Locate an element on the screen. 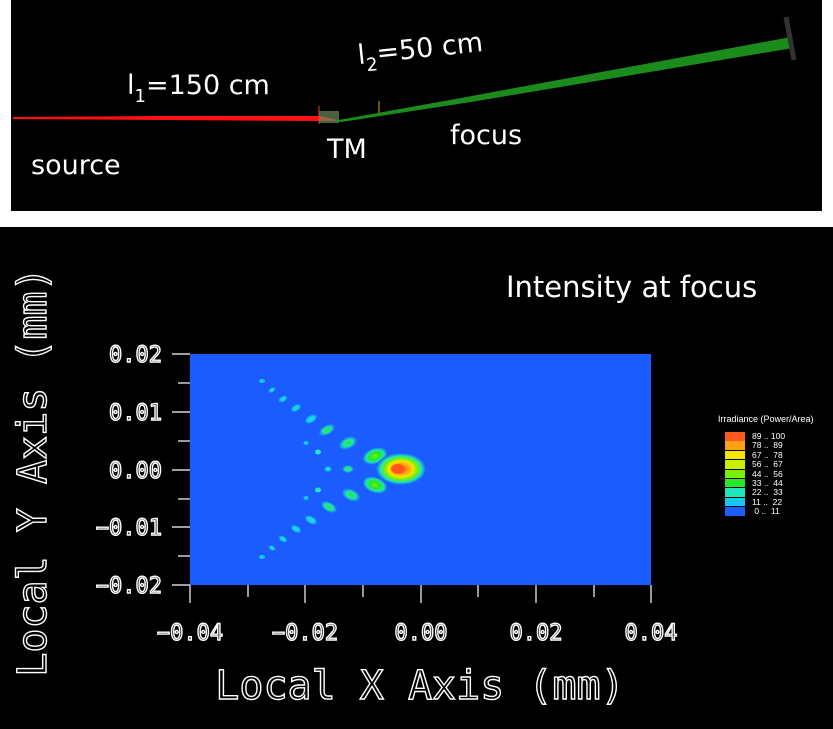  legend-item: 89 .. 100 is located at coordinates (773, 436).